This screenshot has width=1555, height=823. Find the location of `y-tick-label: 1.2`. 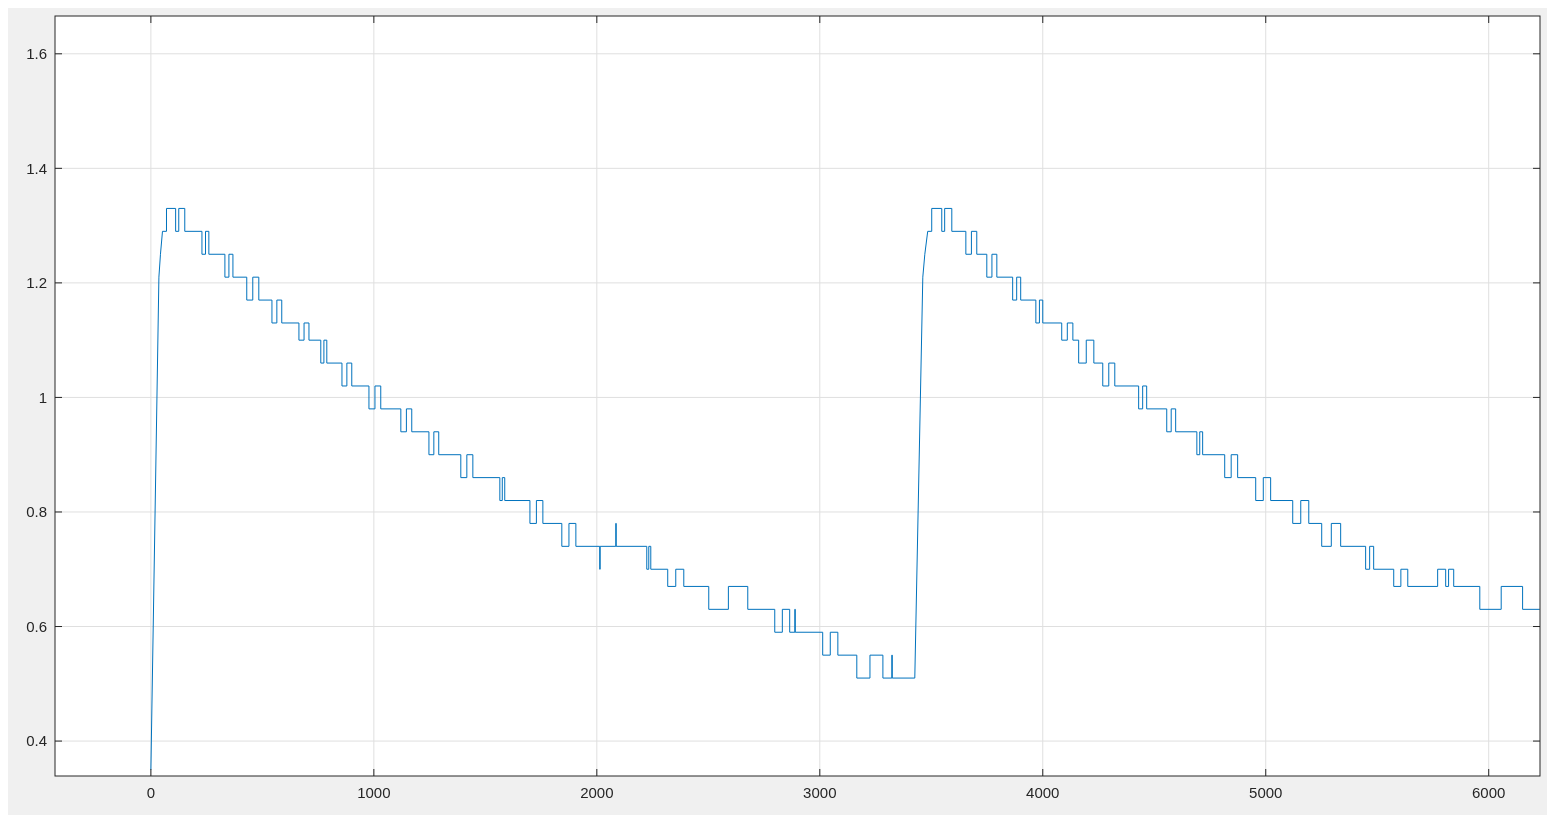

y-tick-label: 1.2 is located at coordinates (36, 283).